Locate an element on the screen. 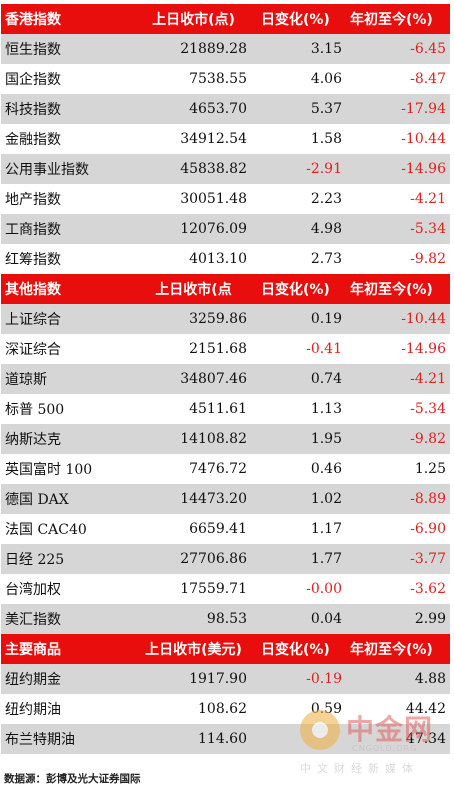 This screenshot has height=788, width=454. daily-change: 0.04 is located at coordinates (298, 619).